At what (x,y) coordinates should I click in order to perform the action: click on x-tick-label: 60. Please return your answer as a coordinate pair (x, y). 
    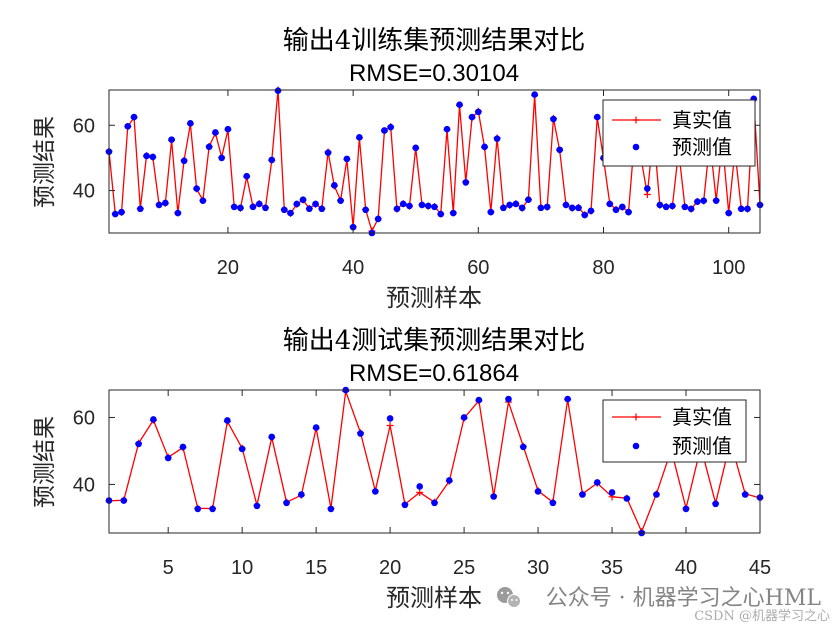
    Looking at the image, I should click on (478, 268).